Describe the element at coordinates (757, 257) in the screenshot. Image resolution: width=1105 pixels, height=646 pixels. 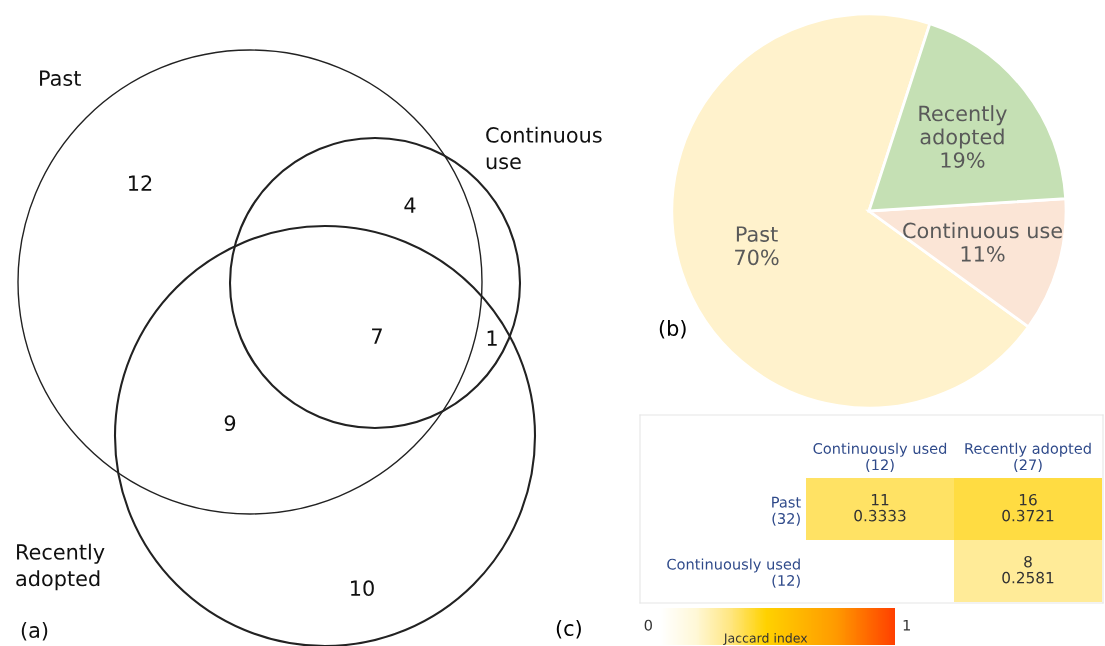
I see `data-label: 70%` at that location.